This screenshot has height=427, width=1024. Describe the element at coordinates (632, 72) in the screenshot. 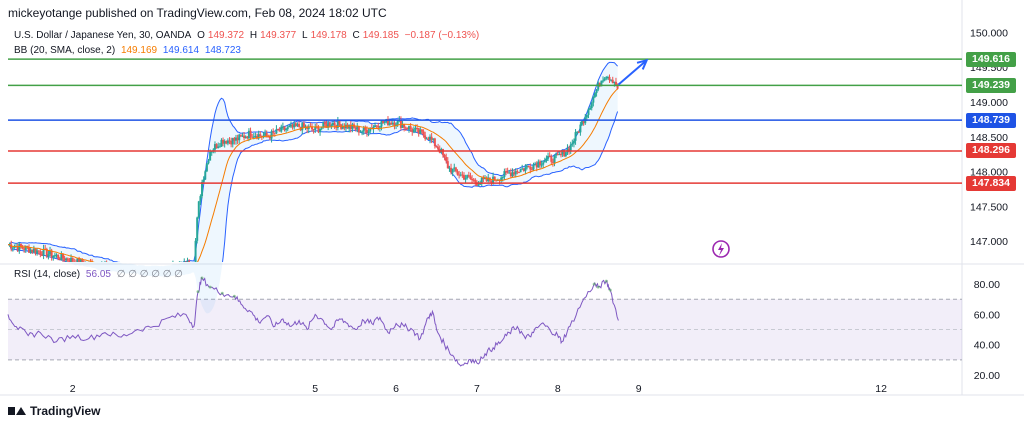

I see `projection-arrow-line` at that location.